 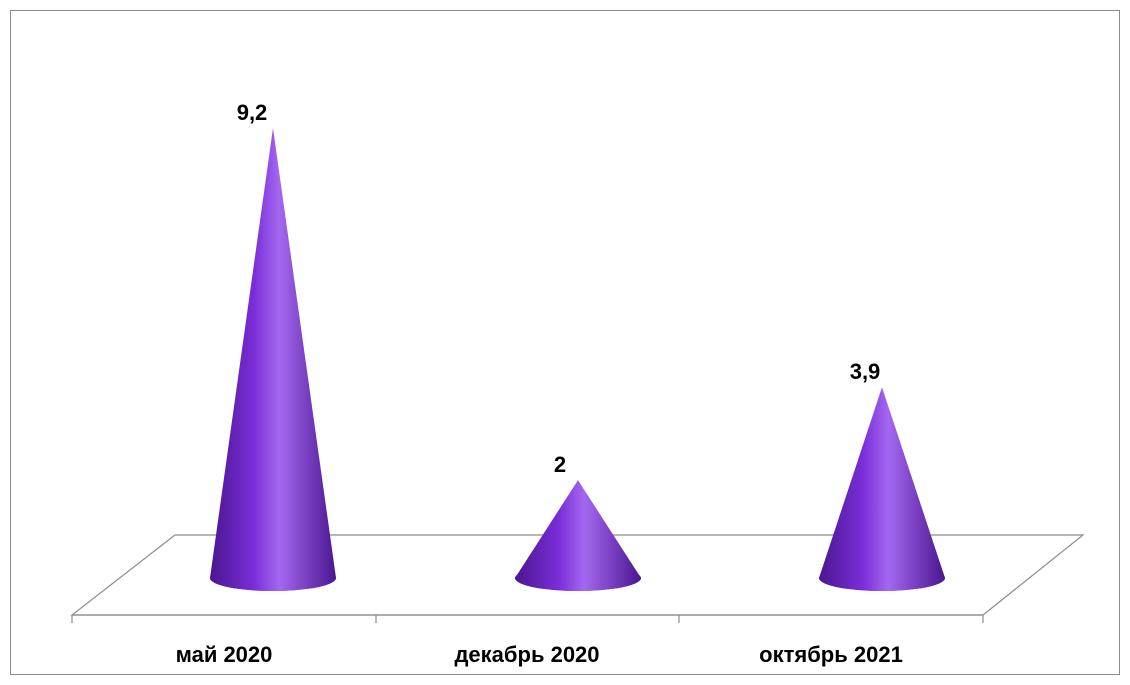 I want to click on x-axis, so click(x=527, y=618).